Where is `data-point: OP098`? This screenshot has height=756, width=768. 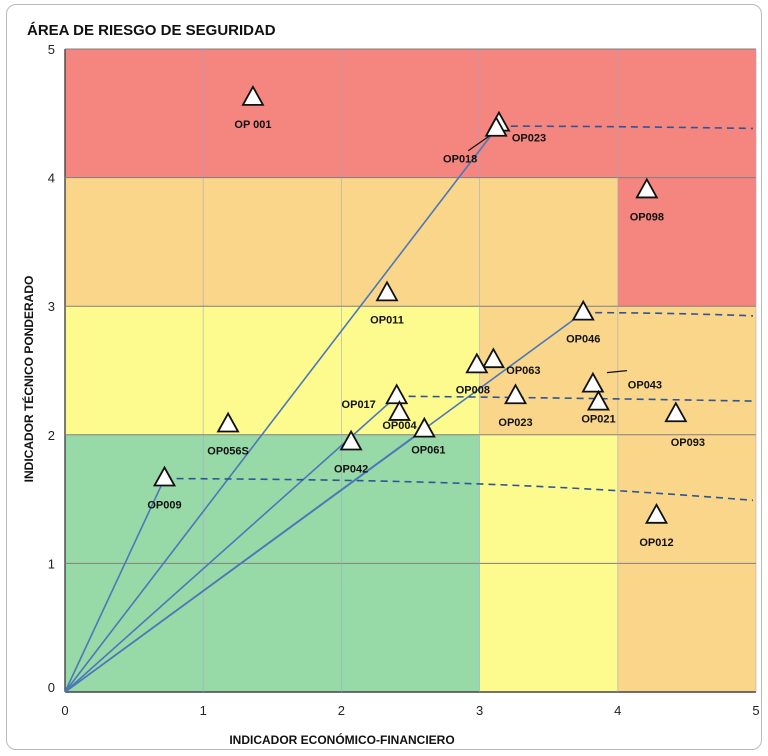 data-point: OP098 is located at coordinates (647, 200).